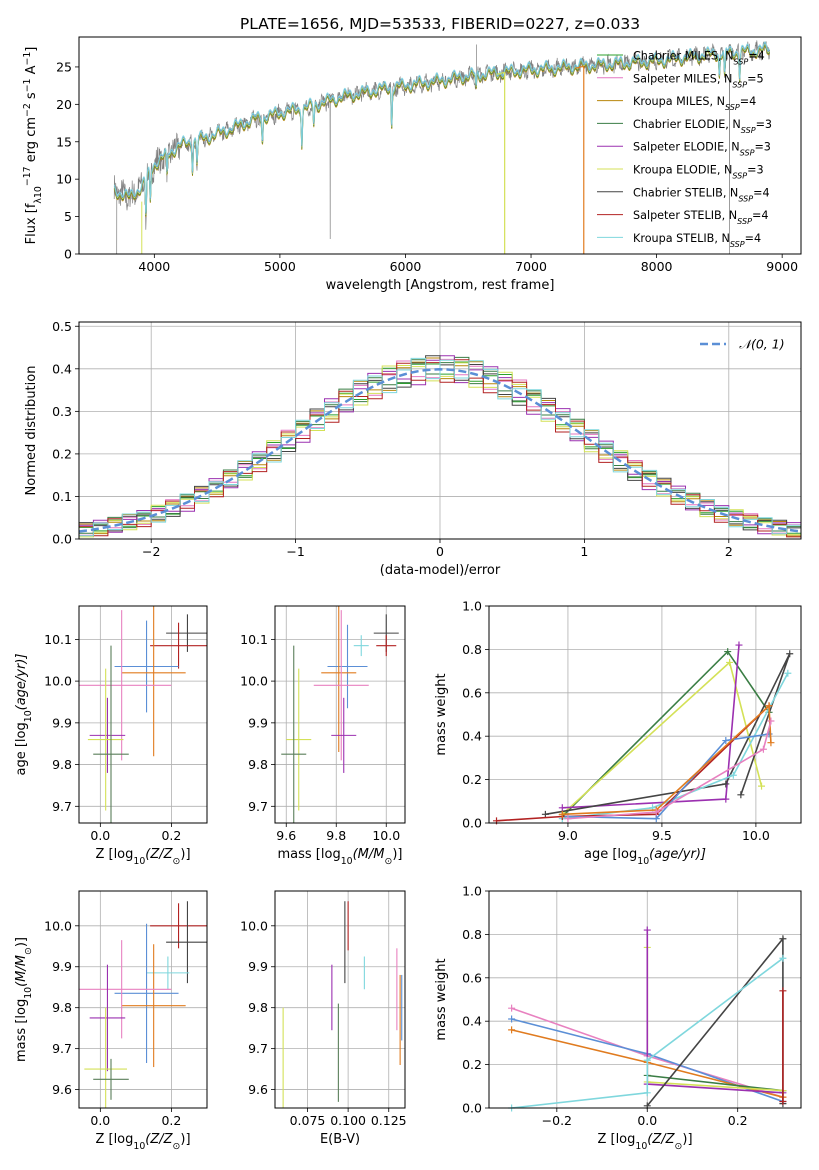  What do you see at coordinates (683, 56) in the screenshot?
I see `legend-label: Chabrier MILES, N` at bounding box center [683, 56].